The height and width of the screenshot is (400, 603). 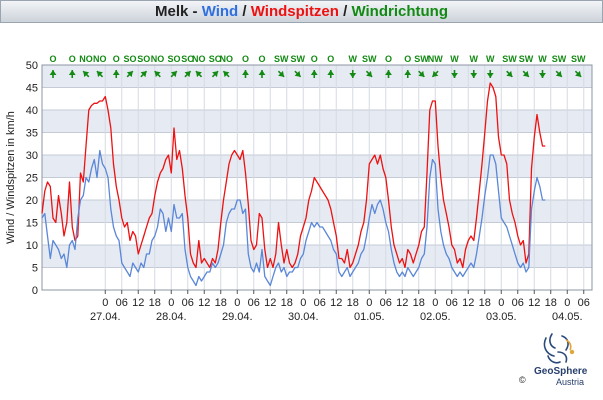 I want to click on title-wind: Wind, so click(x=220, y=11).